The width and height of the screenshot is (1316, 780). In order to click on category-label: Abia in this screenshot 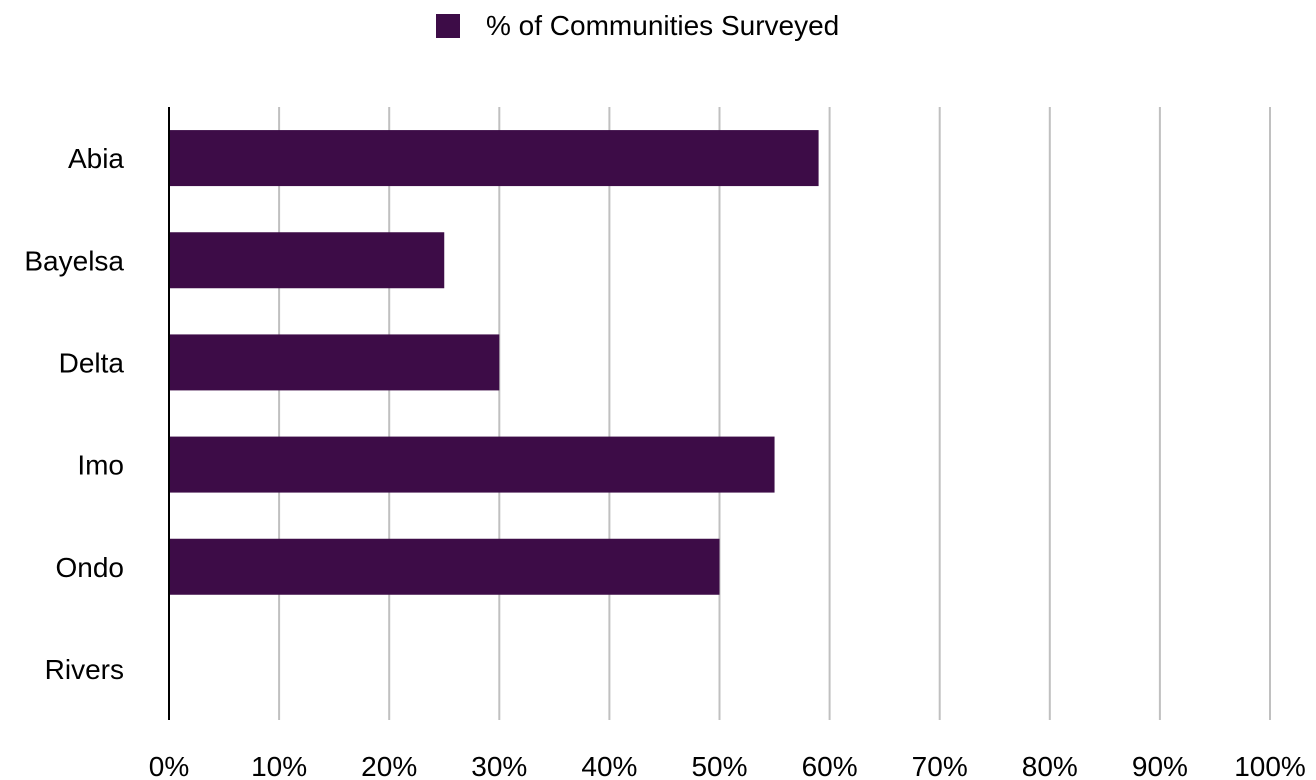, I will do `click(96, 158)`.